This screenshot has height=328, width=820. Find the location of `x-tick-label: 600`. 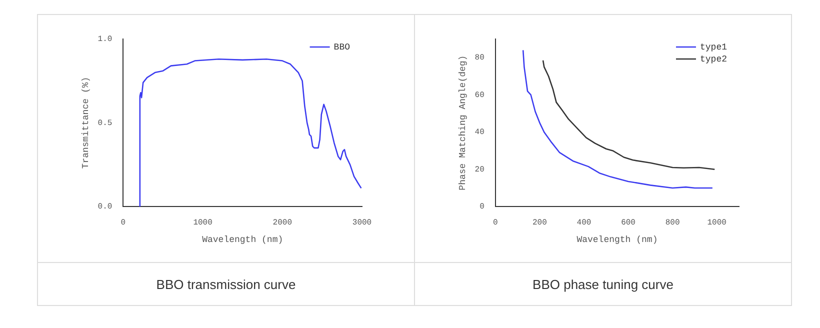

x-tick-label: 600 is located at coordinates (628, 223).